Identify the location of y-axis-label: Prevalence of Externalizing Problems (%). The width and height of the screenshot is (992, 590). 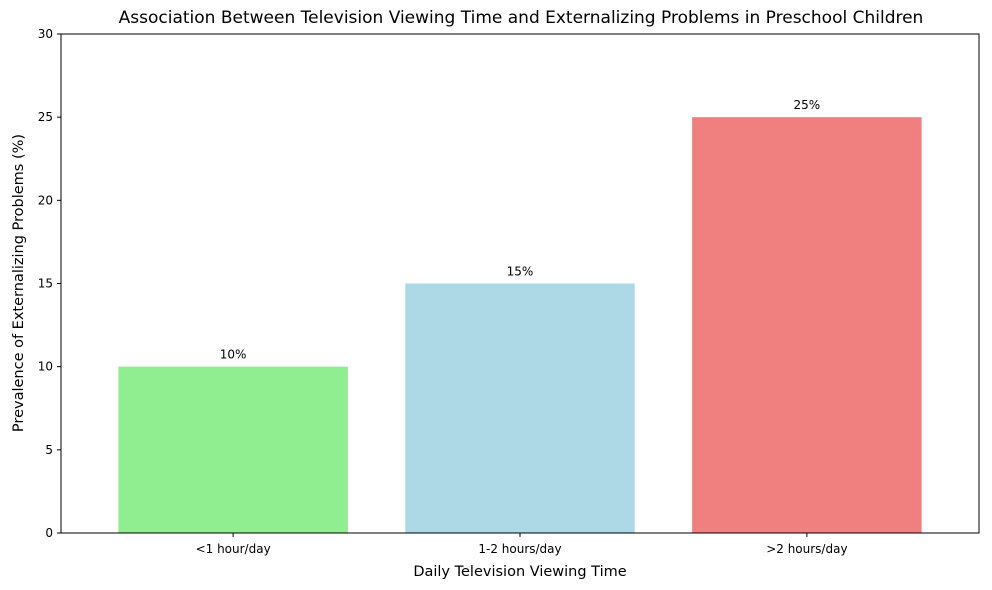
(19, 283).